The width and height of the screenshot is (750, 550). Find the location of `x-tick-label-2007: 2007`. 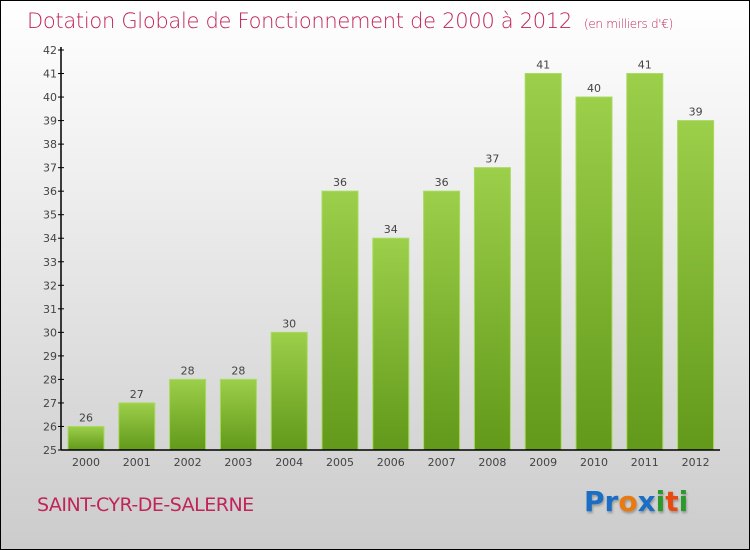

x-tick-label-2007: 2007 is located at coordinates (442, 462).